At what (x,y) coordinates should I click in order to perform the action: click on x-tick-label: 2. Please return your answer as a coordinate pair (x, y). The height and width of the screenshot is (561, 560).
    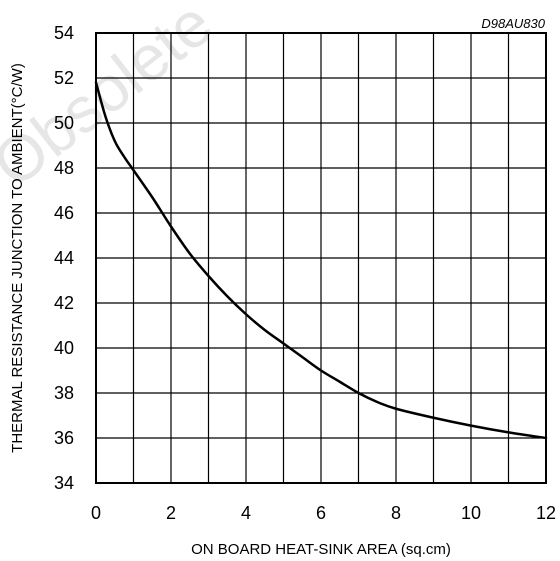
    Looking at the image, I should click on (171, 513).